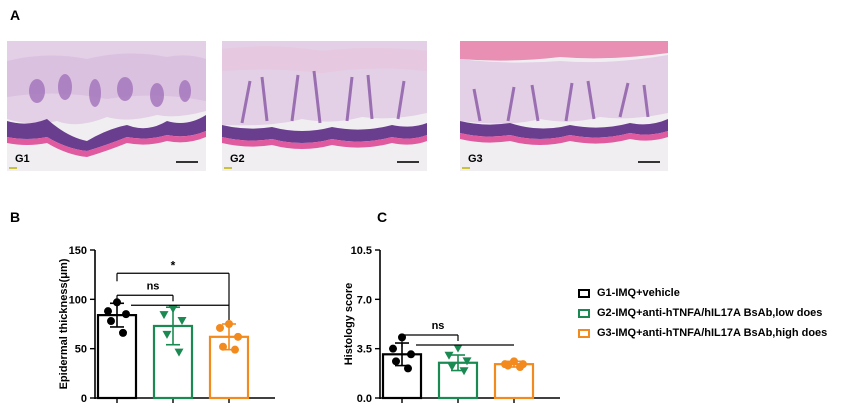 This screenshot has height=413, width=841. What do you see at coordinates (15, 15) in the screenshot?
I see `panel-label-a: A` at bounding box center [15, 15].